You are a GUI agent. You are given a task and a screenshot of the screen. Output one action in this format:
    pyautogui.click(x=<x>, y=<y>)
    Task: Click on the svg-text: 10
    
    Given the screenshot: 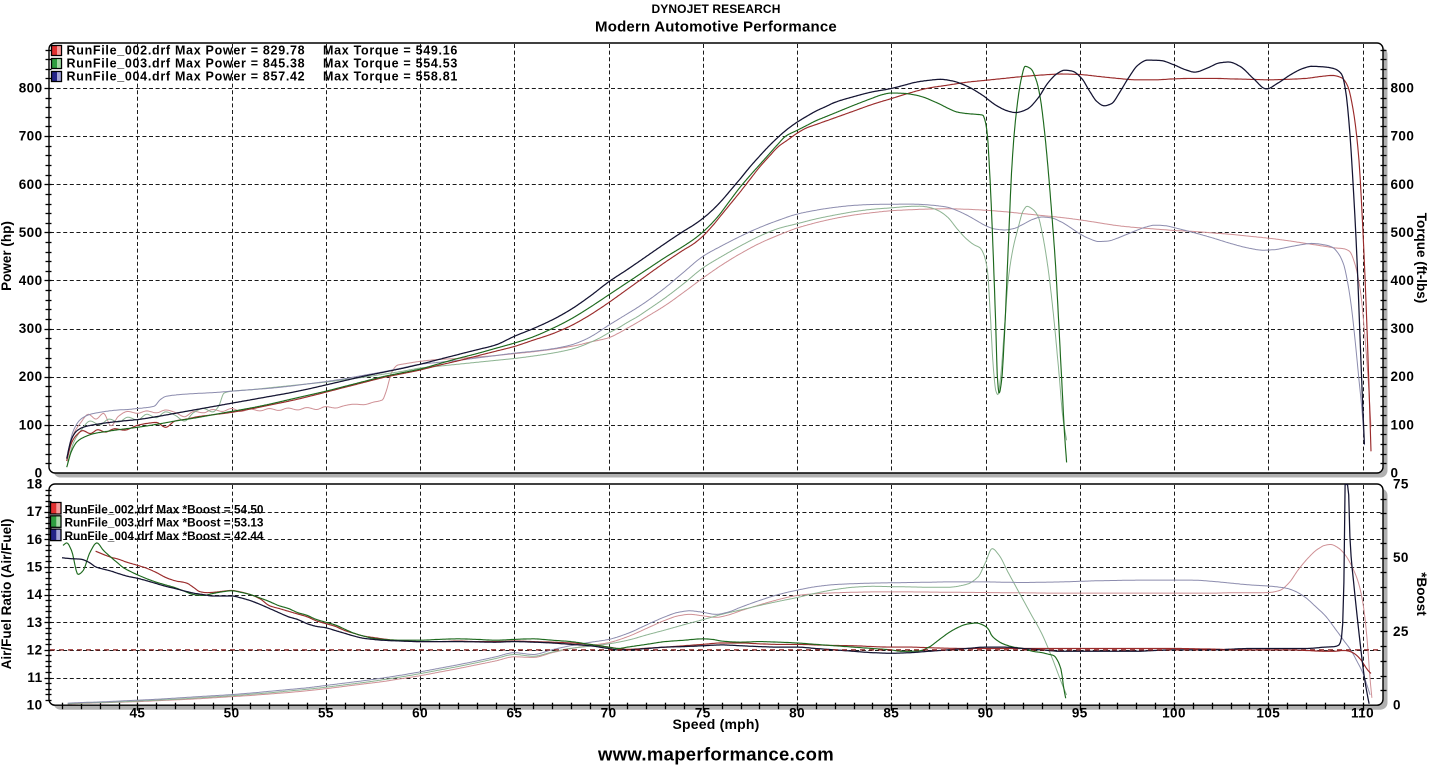 What is the action you would take?
    pyautogui.click(x=35, y=705)
    